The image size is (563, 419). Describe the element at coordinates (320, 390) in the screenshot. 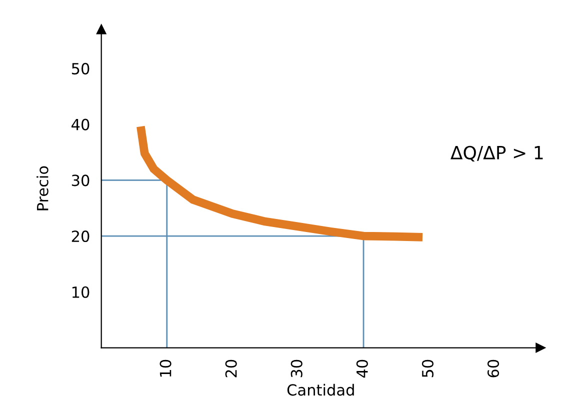

I see `x-axis-title: Cantidad` at that location.